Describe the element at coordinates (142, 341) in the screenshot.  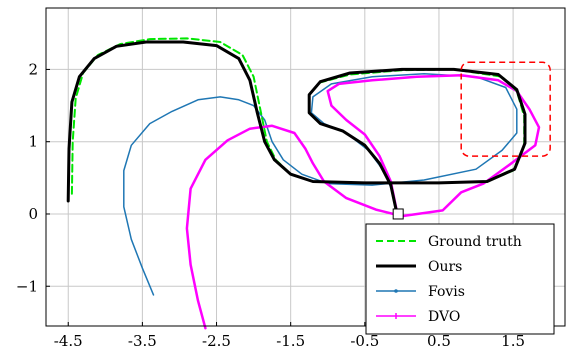
I see `x-tick-label: -3.5` at that location.